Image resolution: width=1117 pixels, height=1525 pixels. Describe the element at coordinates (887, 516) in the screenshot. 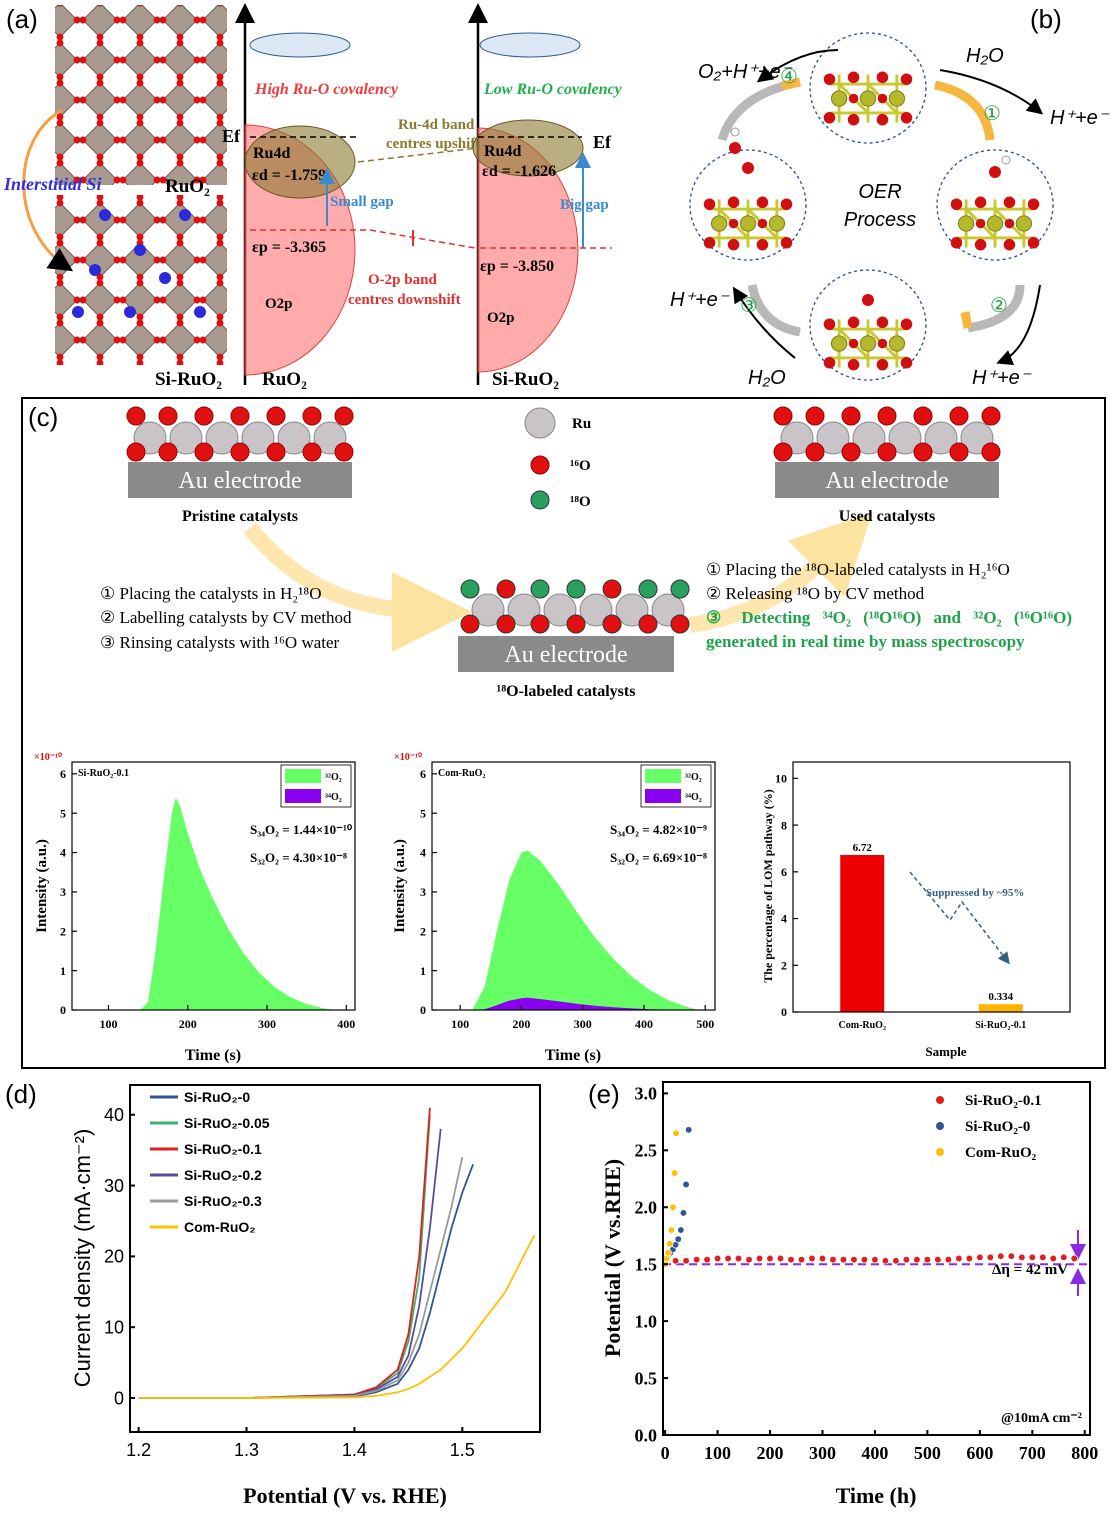

I see `caption: Used catalysts` at that location.